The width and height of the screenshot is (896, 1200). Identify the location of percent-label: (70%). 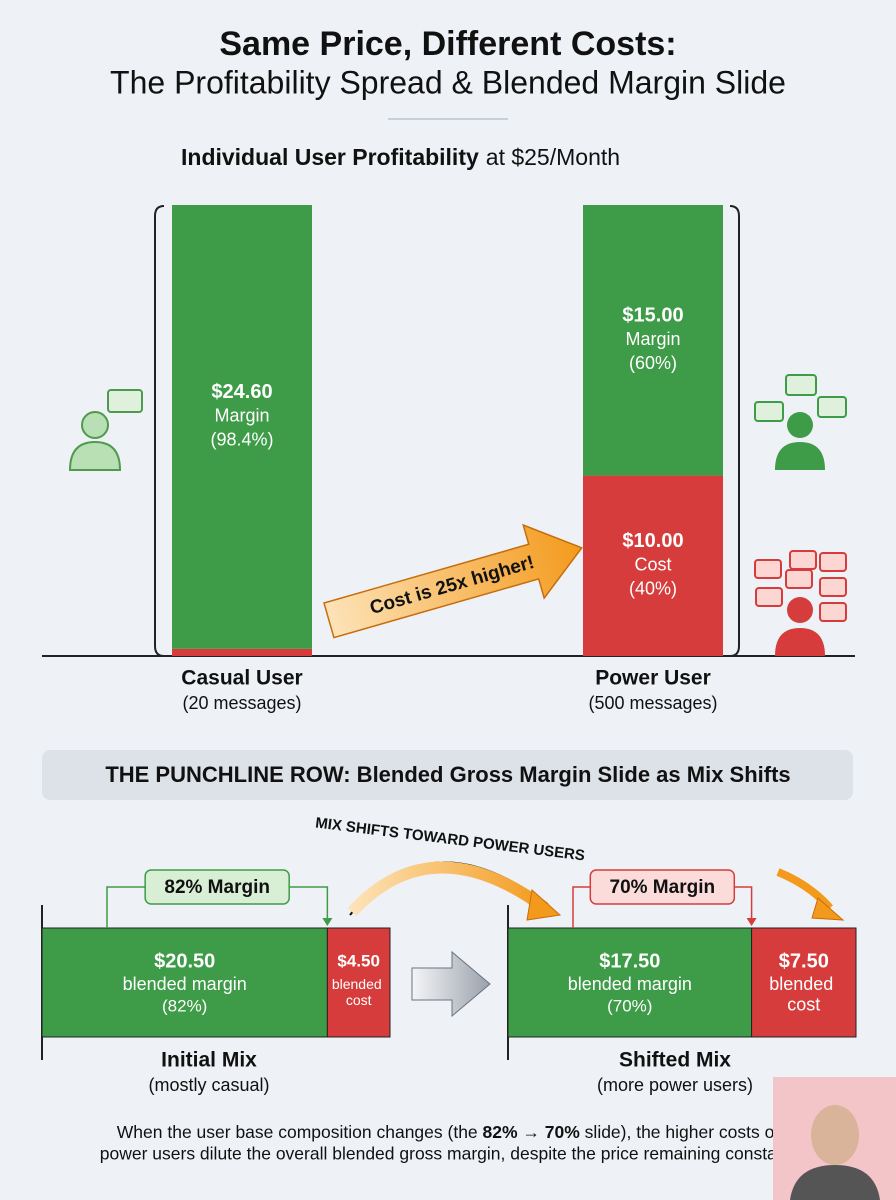
(629, 1005).